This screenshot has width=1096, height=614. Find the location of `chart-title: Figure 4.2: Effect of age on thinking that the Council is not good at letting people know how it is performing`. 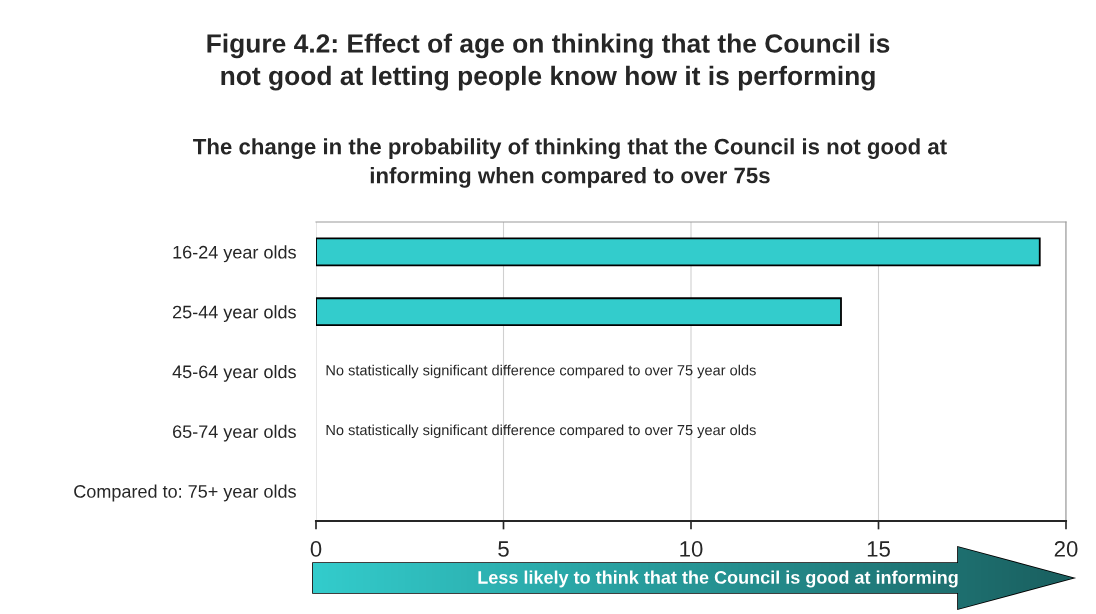

chart-title: Figure 4.2: Effect of age on thinking that the Council is not good at letting people know how it is performing is located at coordinates (548, 62).